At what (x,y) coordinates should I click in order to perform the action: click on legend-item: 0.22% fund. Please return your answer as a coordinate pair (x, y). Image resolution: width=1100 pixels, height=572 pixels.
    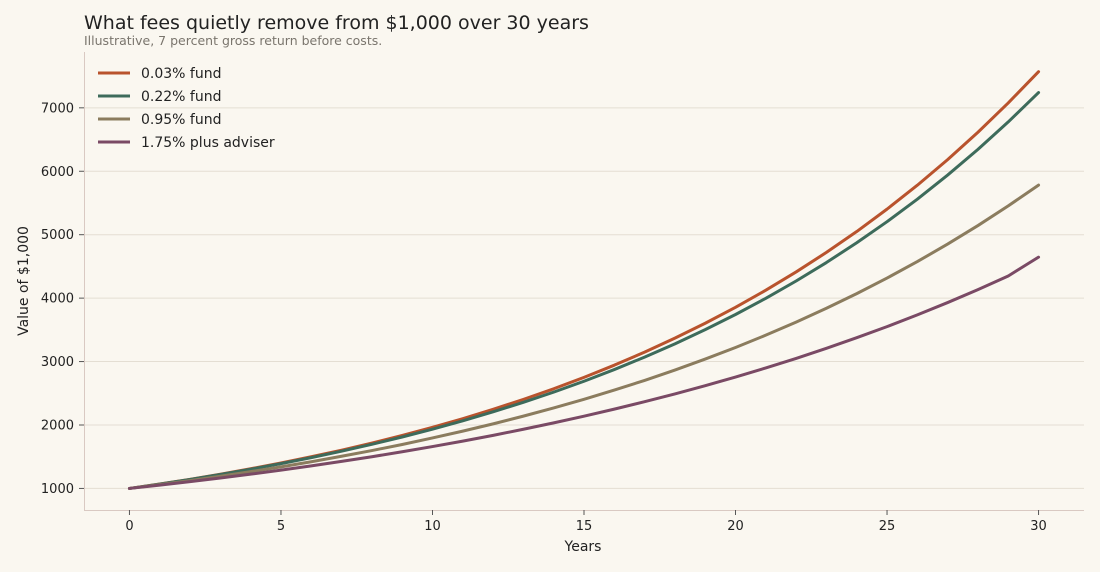
    Looking at the image, I should click on (160, 97).